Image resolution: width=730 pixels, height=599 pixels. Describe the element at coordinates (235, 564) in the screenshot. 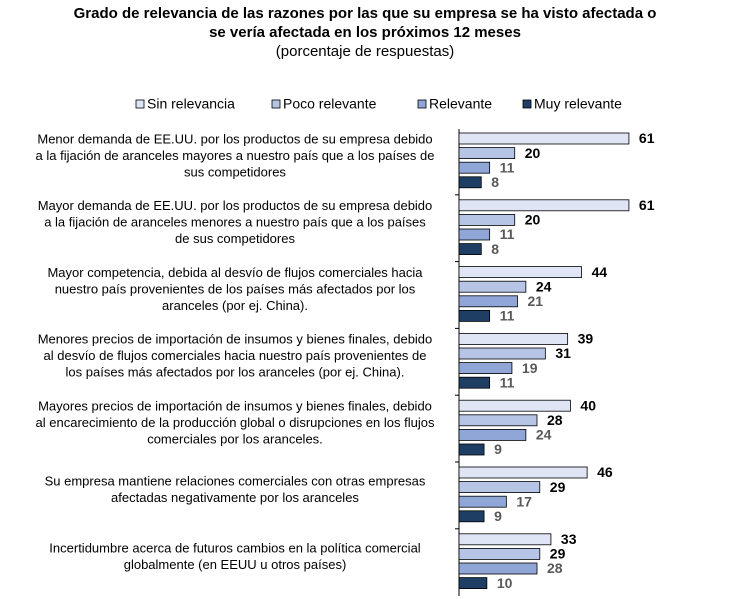

I see `category-label: globalmente (en EEUU u otros países)` at that location.